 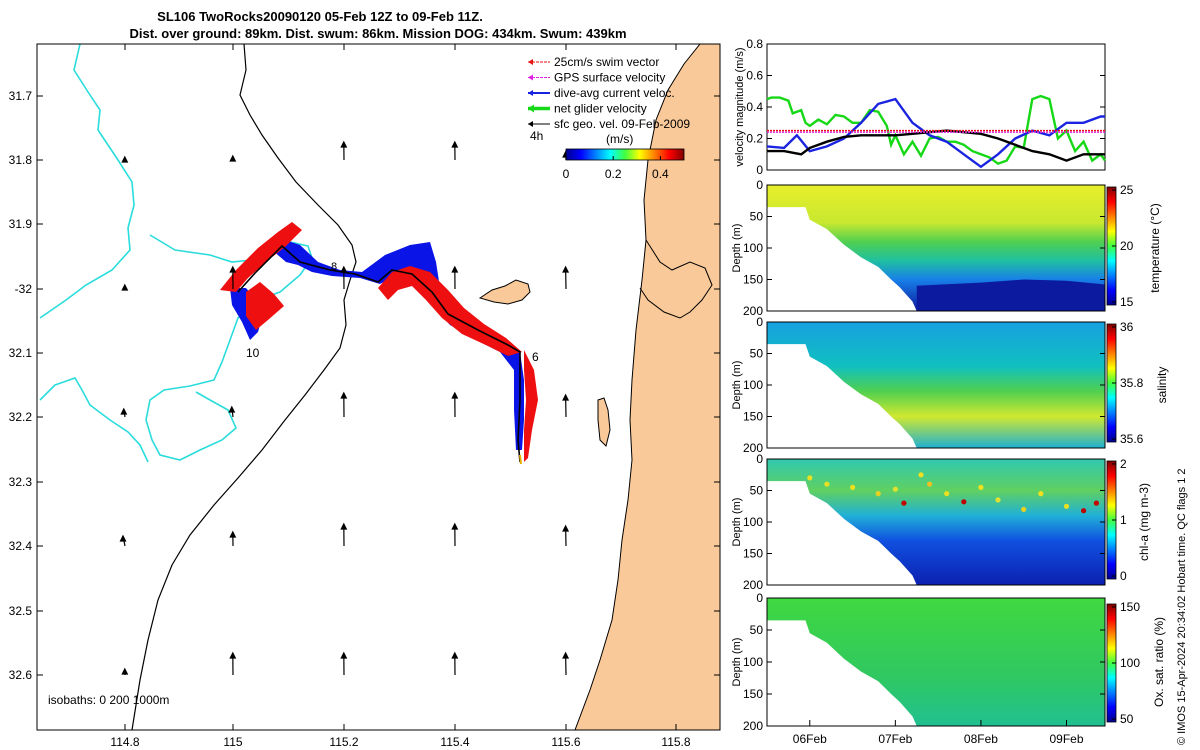 I want to click on map-y-tick-label: -32, so click(x=24, y=289).